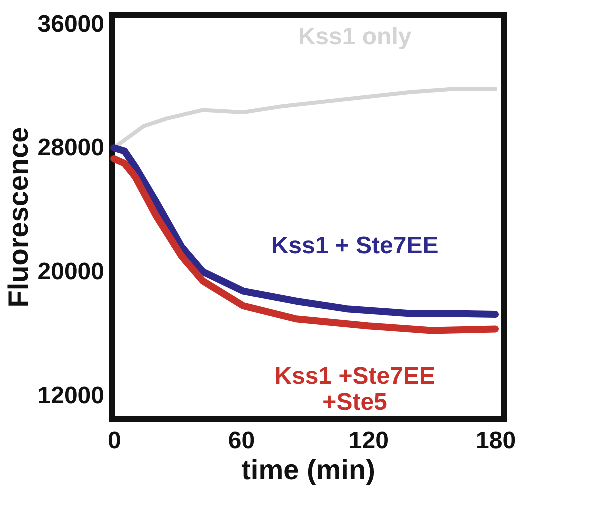  What do you see at coordinates (242, 441) in the screenshot?
I see `x-tick-label: 60` at bounding box center [242, 441].